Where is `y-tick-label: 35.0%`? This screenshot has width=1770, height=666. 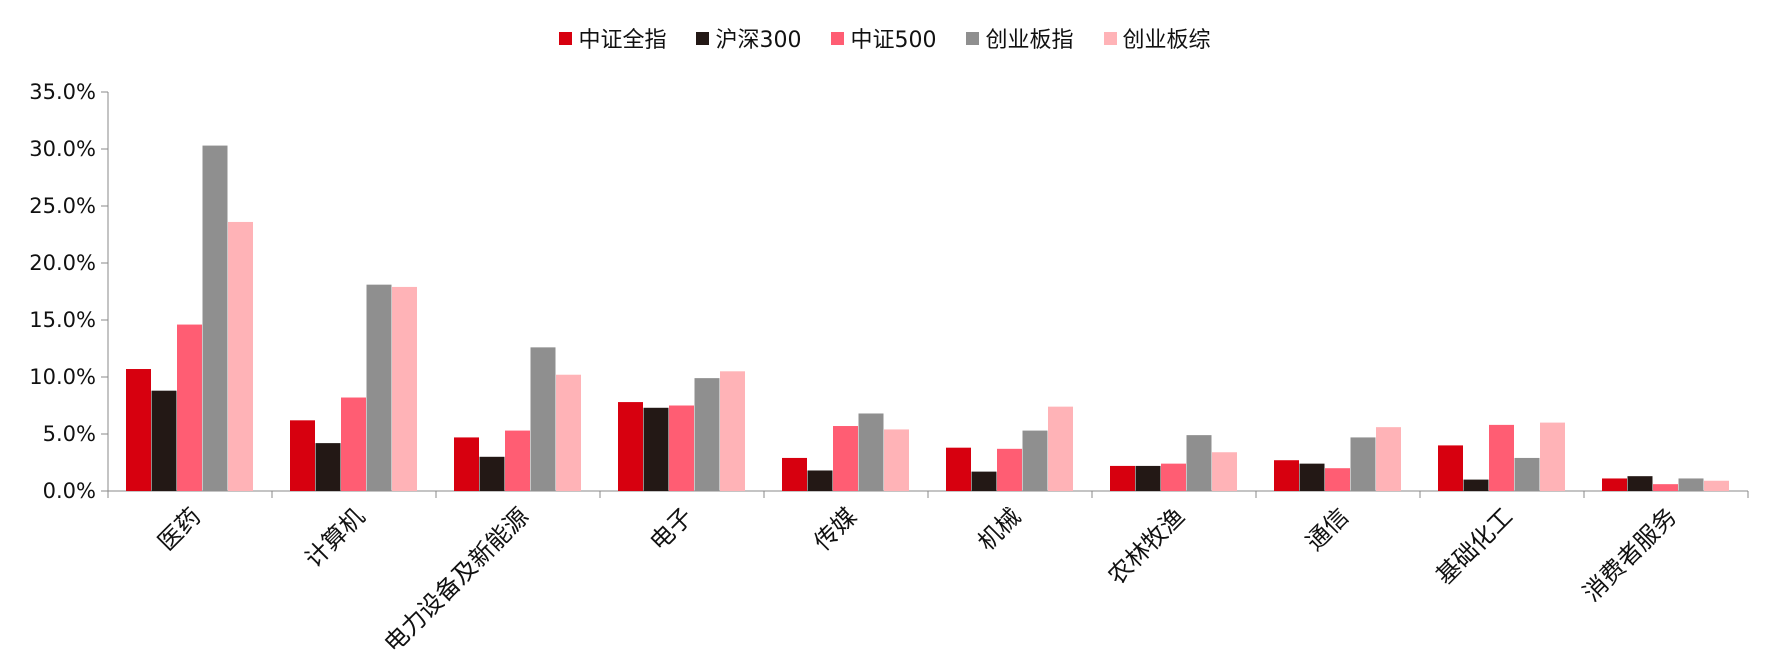 y-tick-label: 35.0% is located at coordinates (62, 92).